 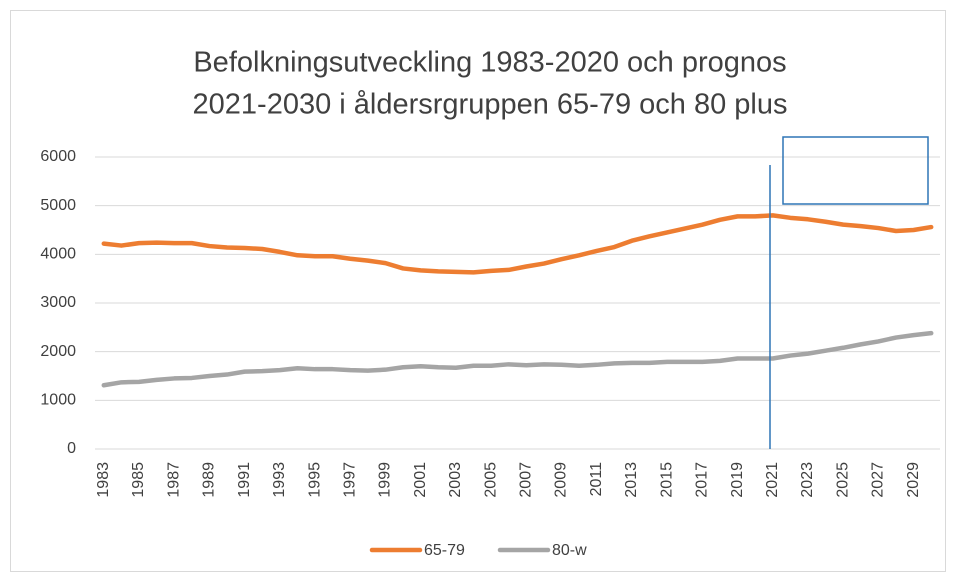 What do you see at coordinates (842, 480) in the screenshot?
I see `x-tick-label: 2025` at bounding box center [842, 480].